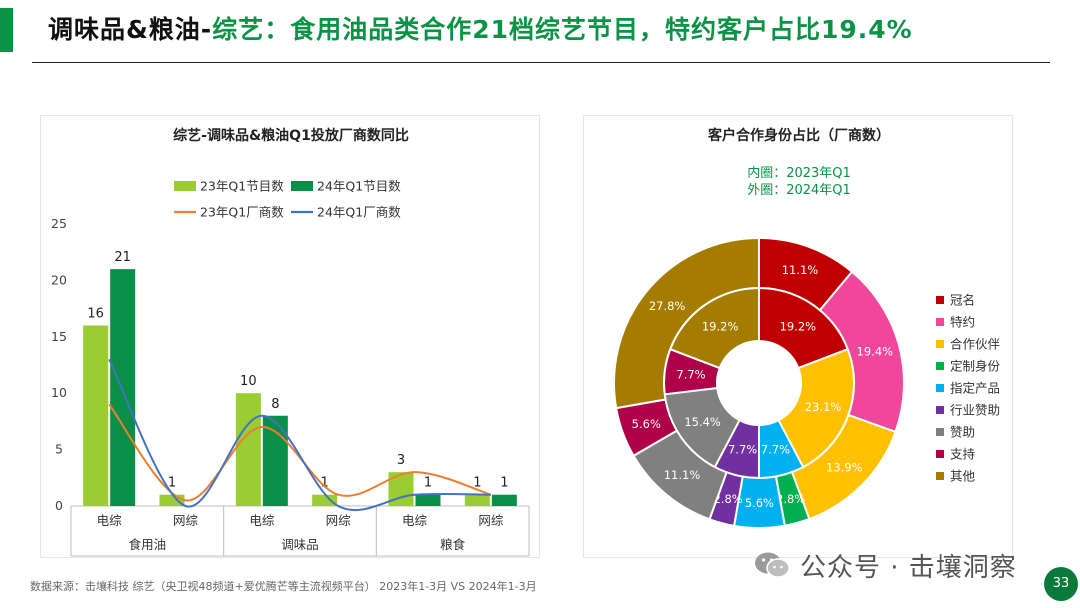 This screenshot has height=608, width=1080. I want to click on inner-slice-label: 23.1%, so click(823, 407).